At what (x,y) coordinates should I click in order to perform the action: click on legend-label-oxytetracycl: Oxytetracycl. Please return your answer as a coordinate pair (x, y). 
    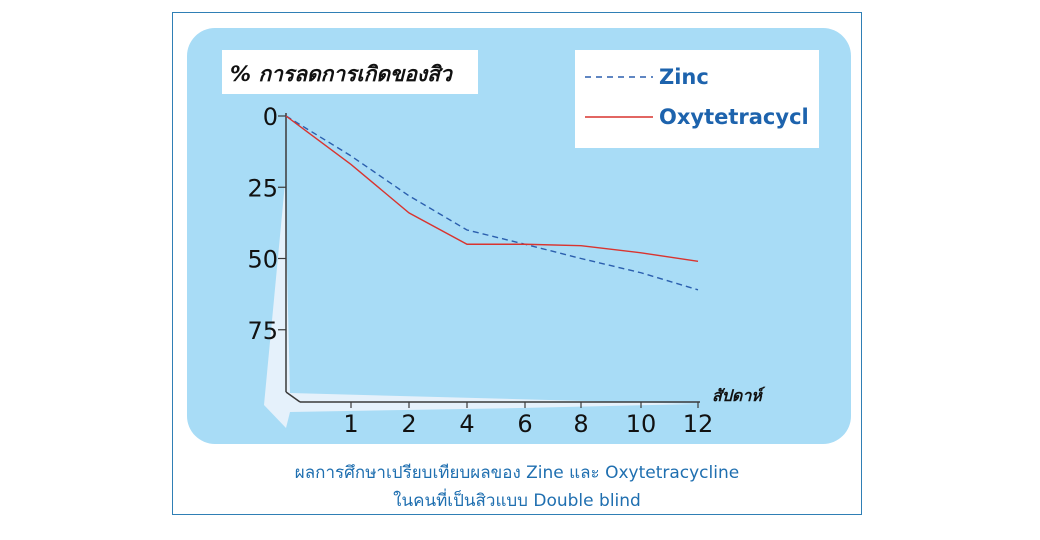
    Looking at the image, I should click on (734, 117).